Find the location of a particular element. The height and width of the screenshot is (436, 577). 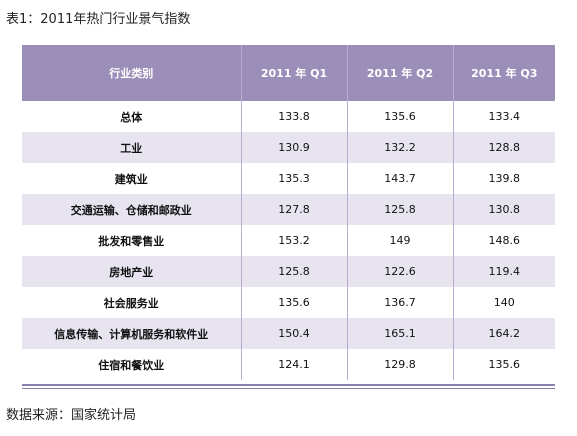

row-category: 住宿和餐饮业 is located at coordinates (132, 364).